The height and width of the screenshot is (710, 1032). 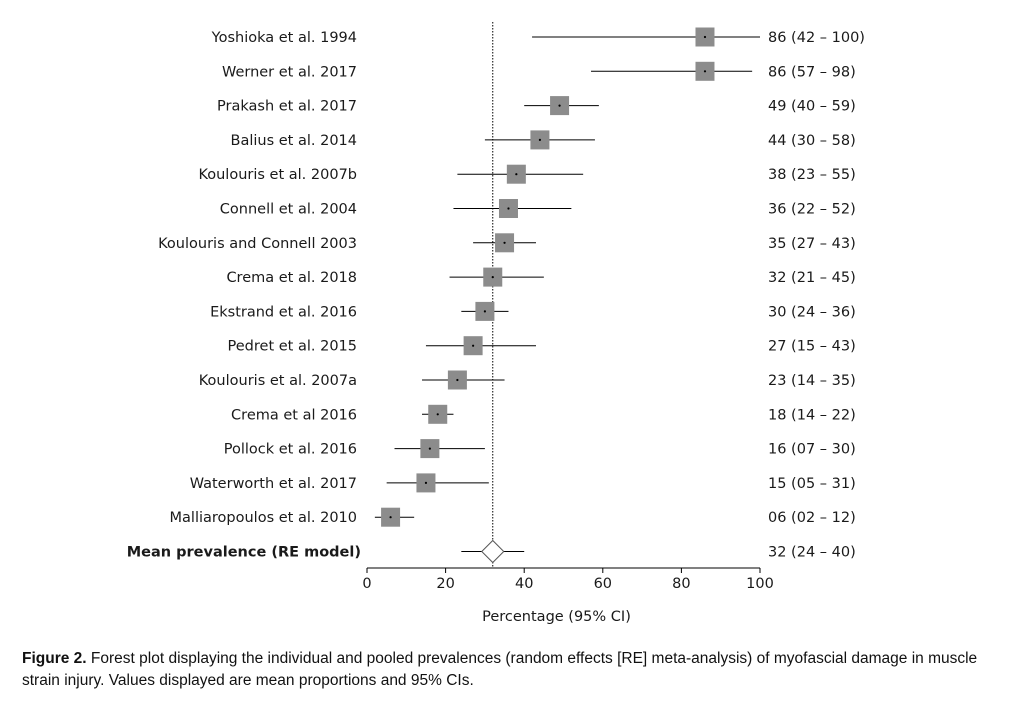 I want to click on study-label: Ekstrand et al. 2016, so click(x=283, y=312).